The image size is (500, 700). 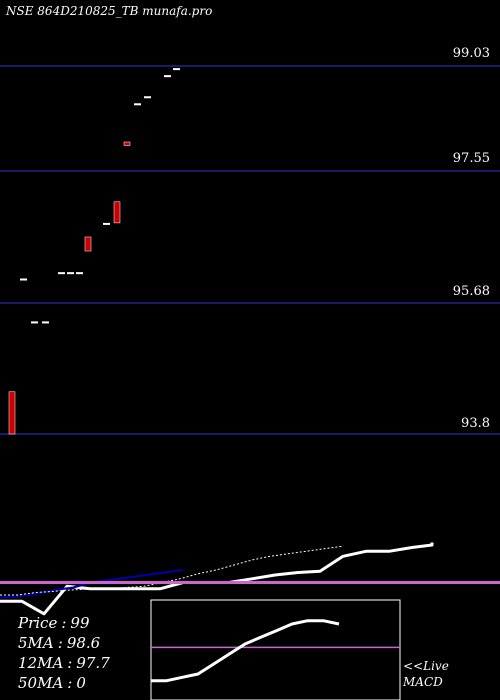 What do you see at coordinates (80, 623) in the screenshot?
I see `stat-price-value: 99` at bounding box center [80, 623].